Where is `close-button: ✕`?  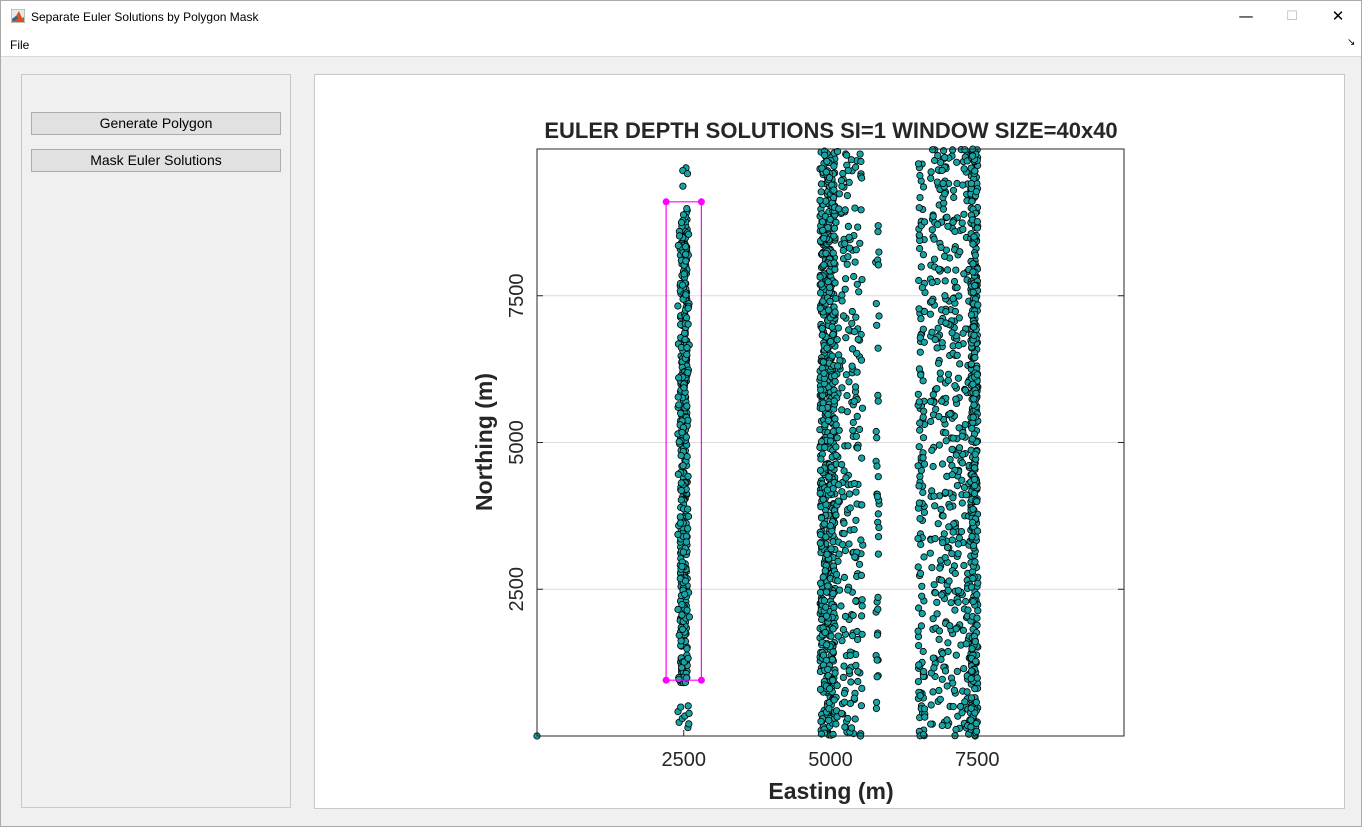
close-button: ✕ is located at coordinates (1338, 16).